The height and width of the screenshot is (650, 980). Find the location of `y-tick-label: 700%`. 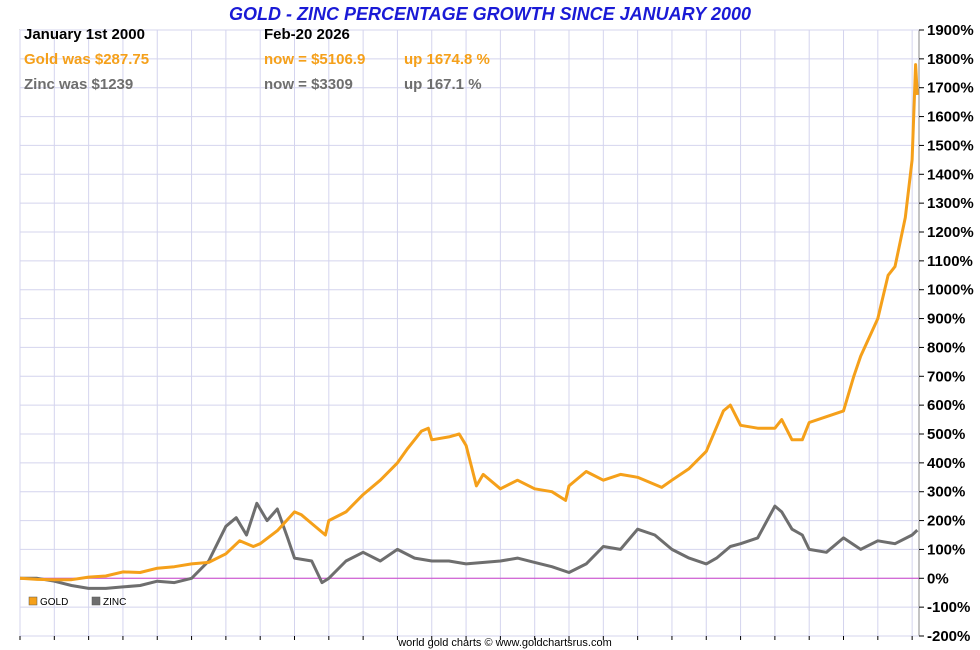

y-tick-label: 700% is located at coordinates (946, 376).